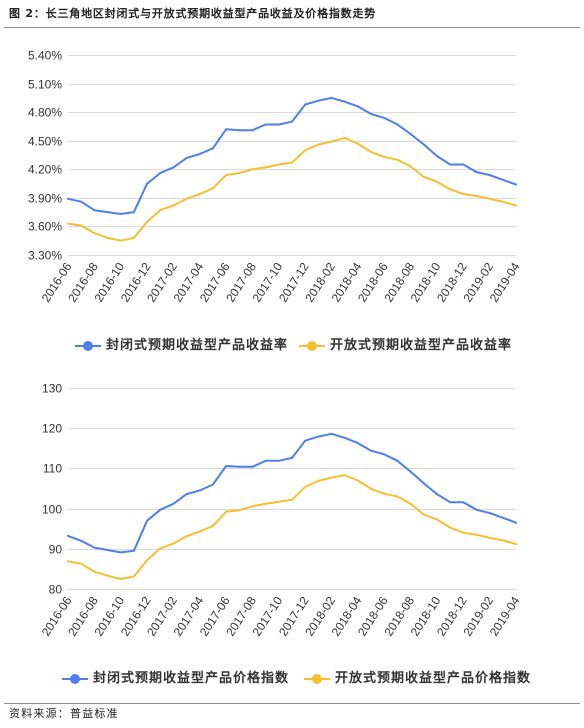 Image resolution: width=584 pixels, height=728 pixels. I want to click on caption-divider, so click(292, 27).